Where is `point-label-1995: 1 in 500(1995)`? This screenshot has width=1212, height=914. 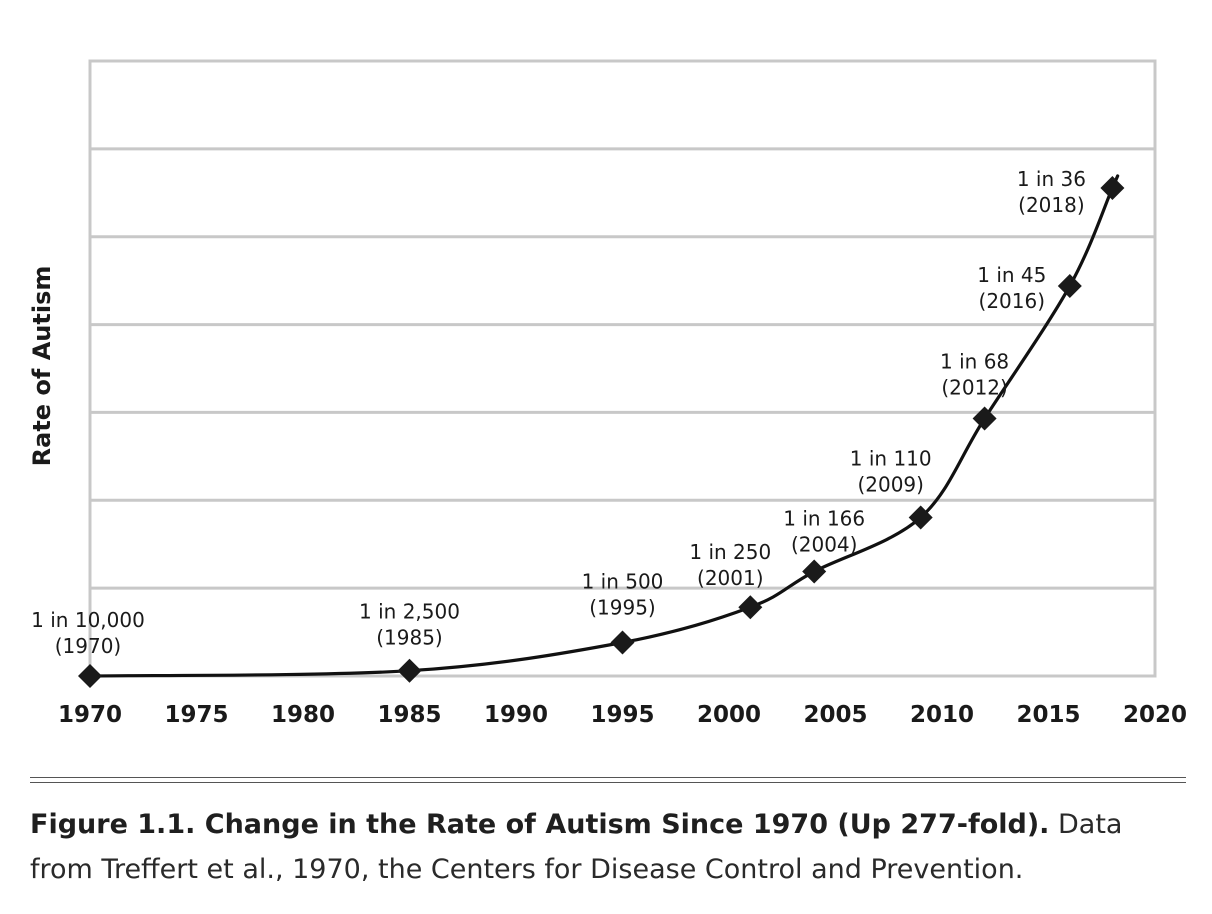 point-label-1995: 1 in 500(1995) is located at coordinates (623, 595).